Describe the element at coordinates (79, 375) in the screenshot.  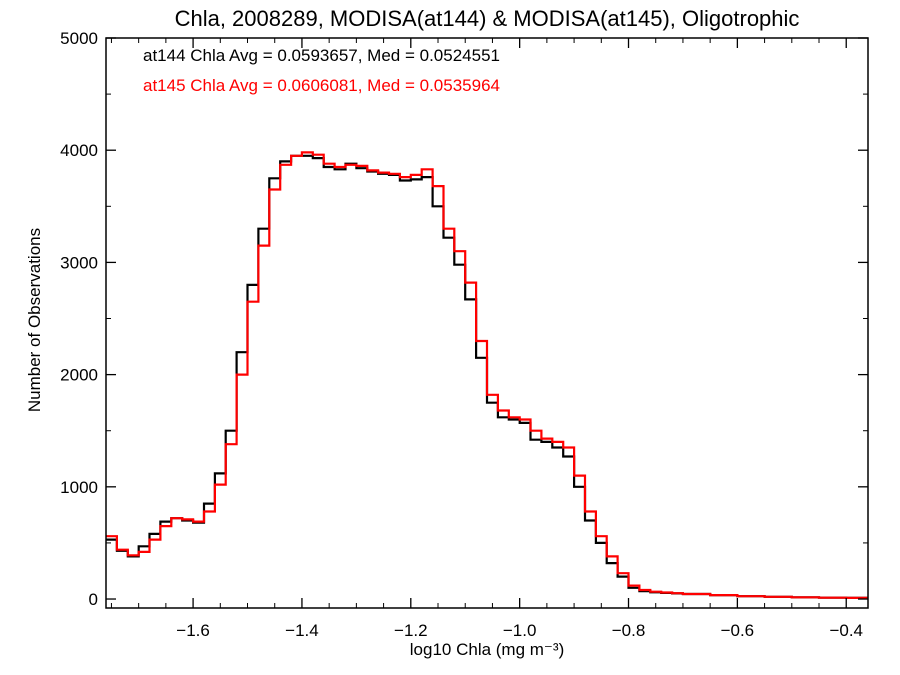
I see `y-tick-label: 2000` at that location.